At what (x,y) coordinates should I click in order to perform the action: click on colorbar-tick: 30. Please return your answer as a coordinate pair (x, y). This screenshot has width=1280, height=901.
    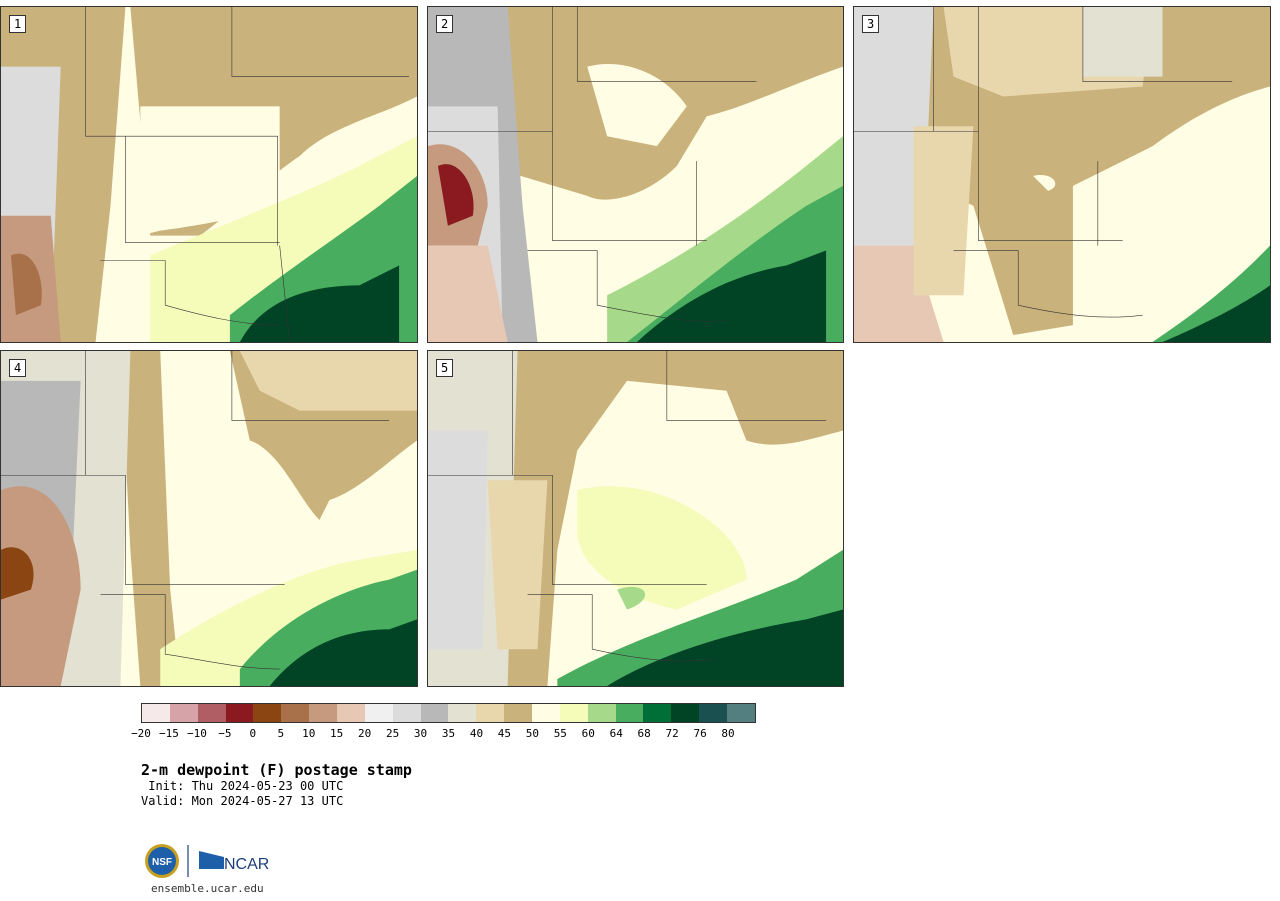
    Looking at the image, I should click on (420, 733).